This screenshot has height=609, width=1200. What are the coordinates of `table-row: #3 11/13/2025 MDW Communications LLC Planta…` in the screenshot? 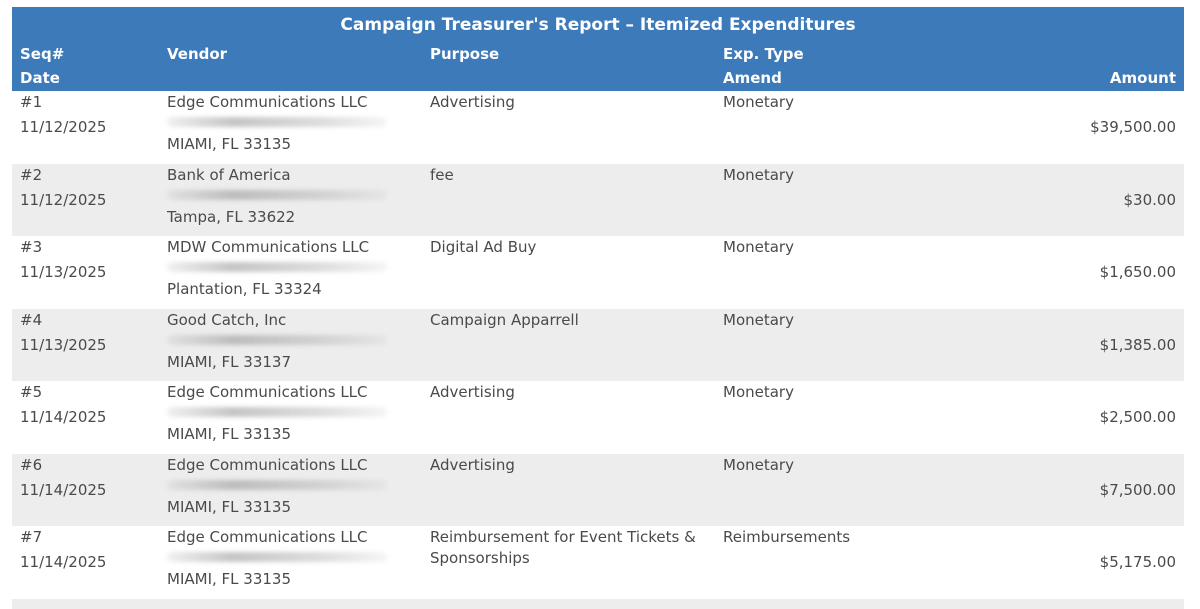 It's located at (598, 272).